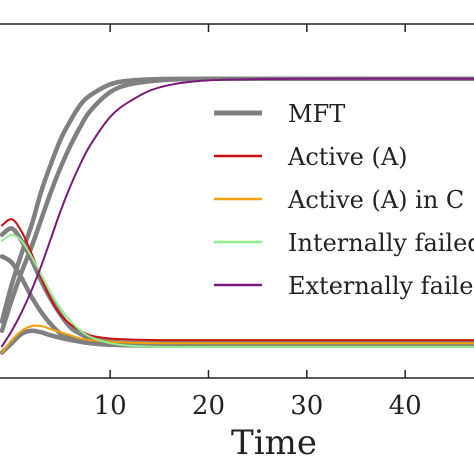 Image resolution: width=474 pixels, height=474 pixels. What do you see at coordinates (381, 243) in the screenshot?
I see `legend-label-3: Internally failed` at bounding box center [381, 243].